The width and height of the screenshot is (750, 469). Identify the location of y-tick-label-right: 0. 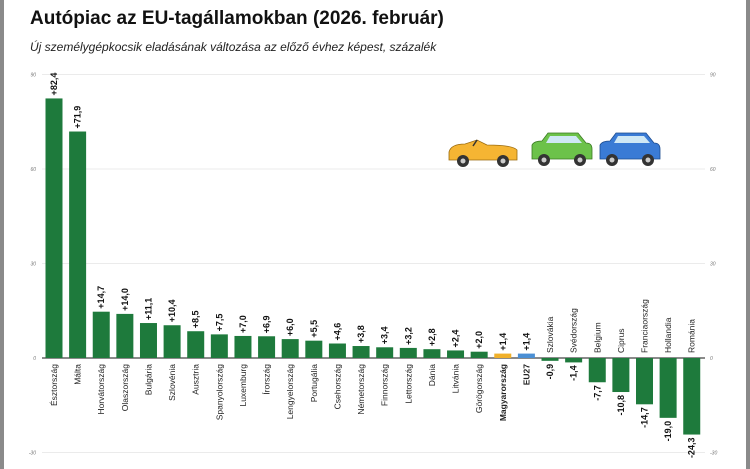
(711, 359).